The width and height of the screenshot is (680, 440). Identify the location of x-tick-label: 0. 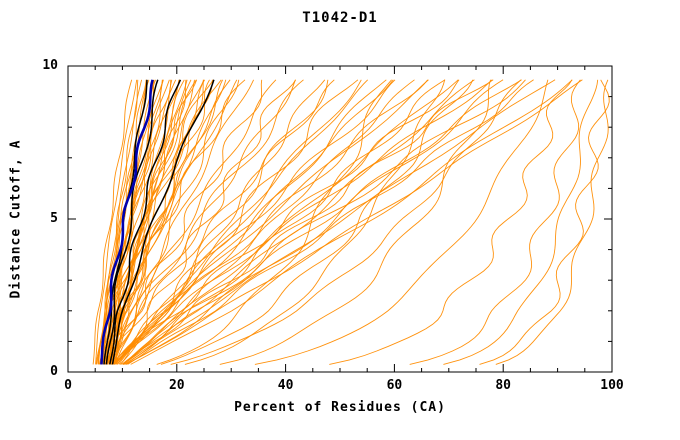
(68, 385).